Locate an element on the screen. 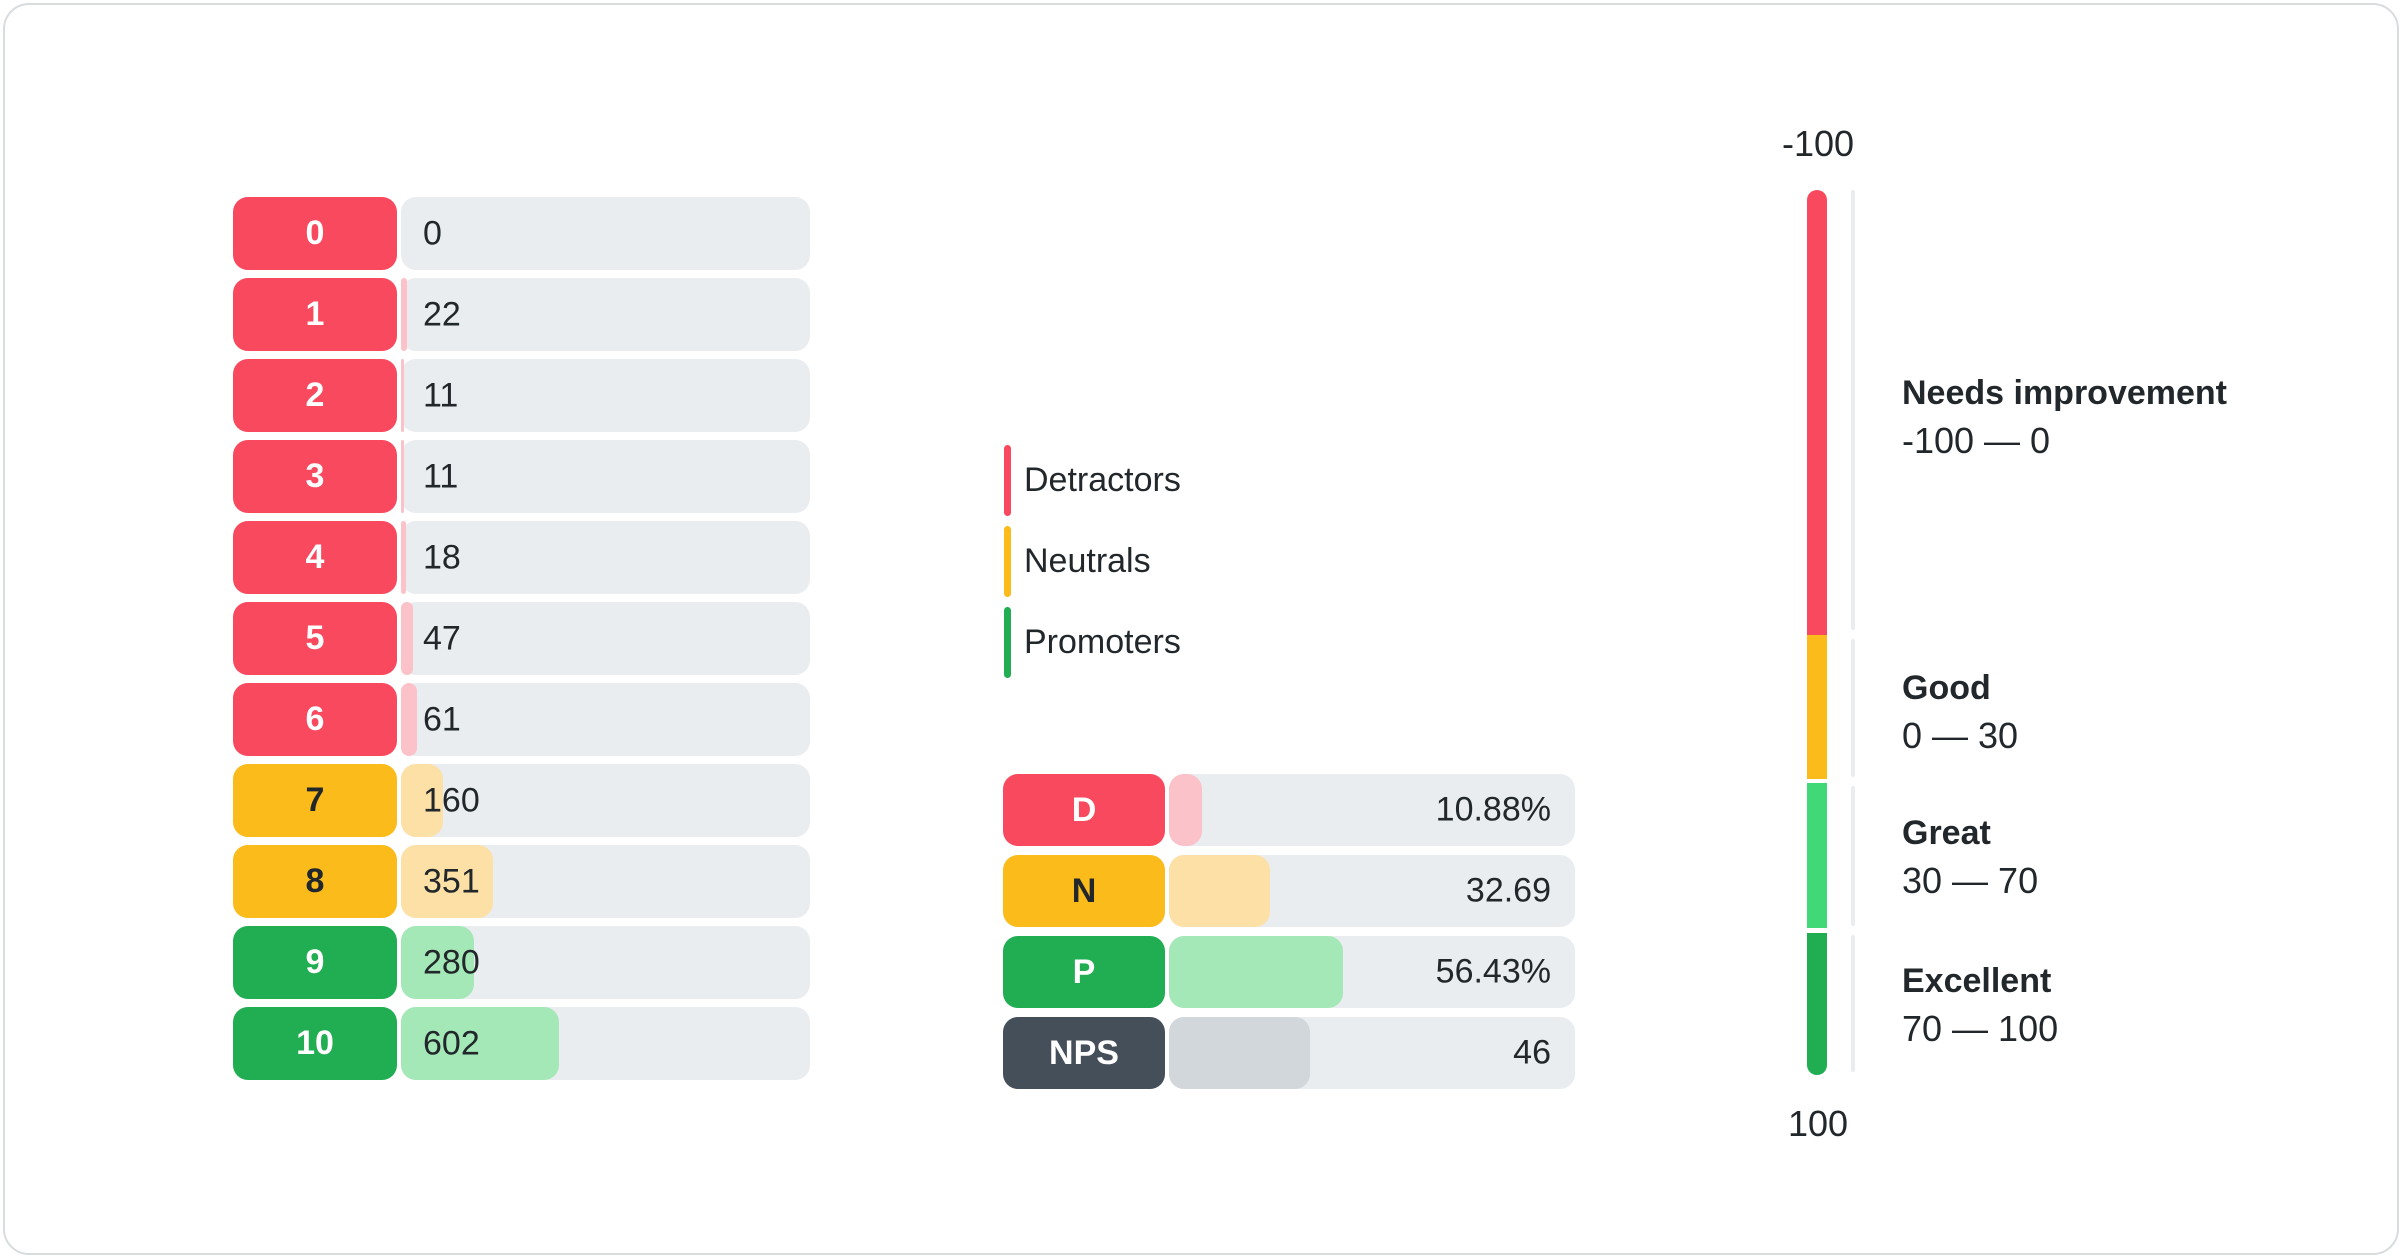 This screenshot has width=2400, height=1258. score-bar-track: 160 is located at coordinates (605, 800).